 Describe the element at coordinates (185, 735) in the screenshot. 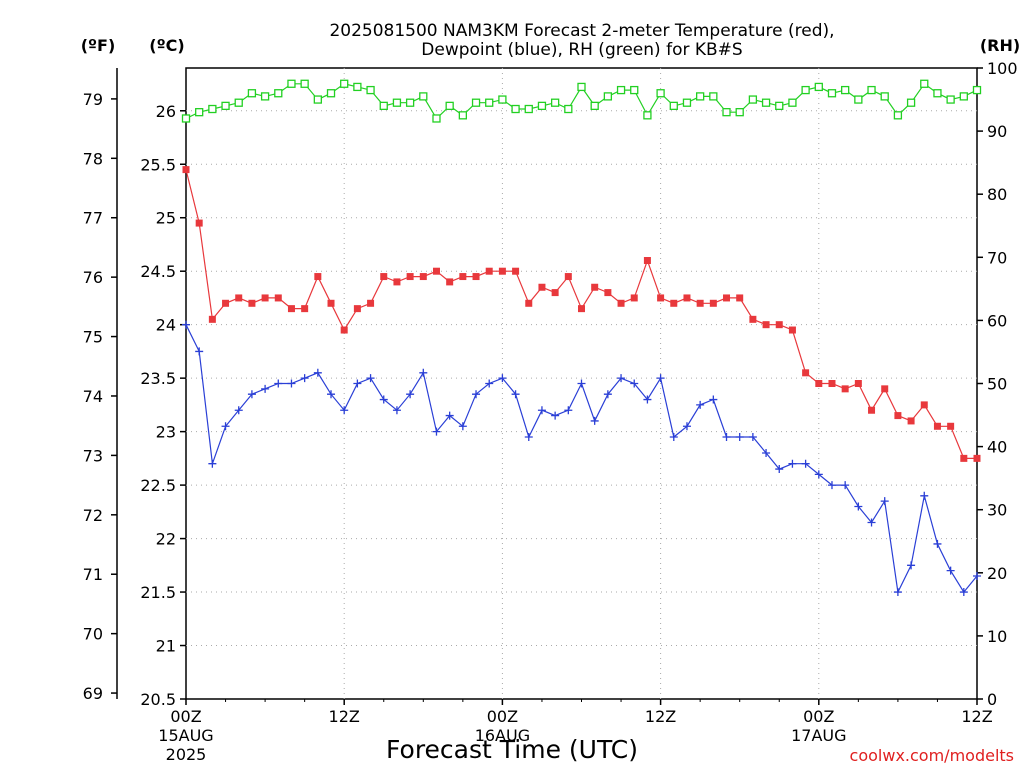

I see `x-tick-date: 15AUG` at that location.